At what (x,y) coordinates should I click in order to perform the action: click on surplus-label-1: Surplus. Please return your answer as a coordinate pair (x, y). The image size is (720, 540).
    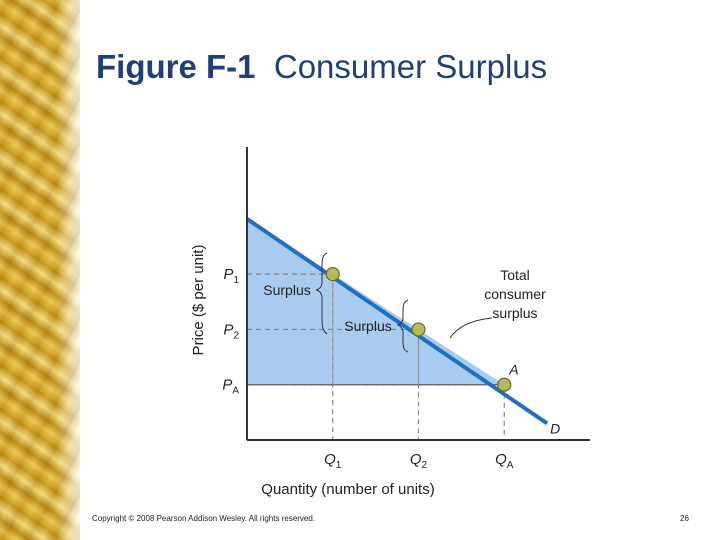
    Looking at the image, I should click on (286, 290).